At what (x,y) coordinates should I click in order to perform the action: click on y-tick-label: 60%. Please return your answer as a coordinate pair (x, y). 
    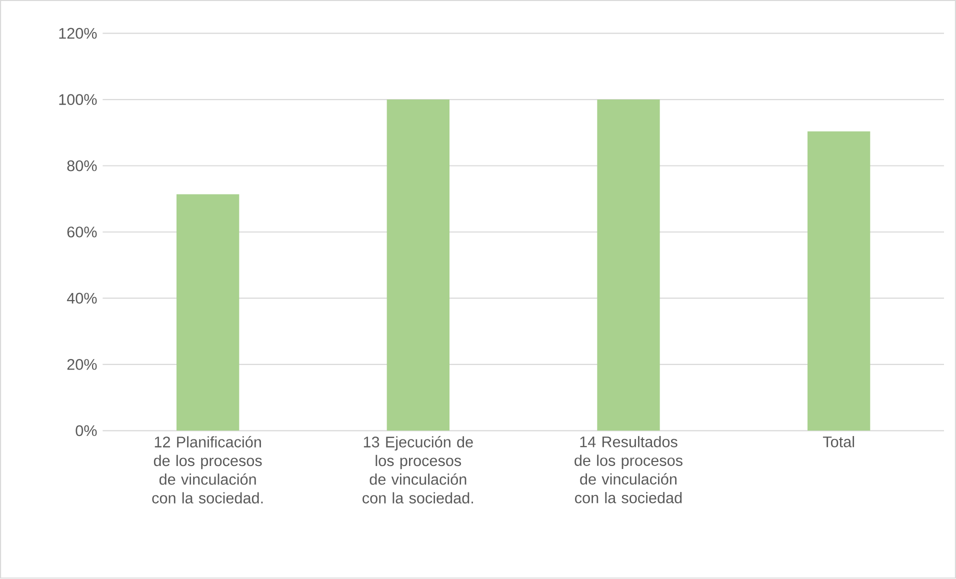
    Looking at the image, I should click on (82, 232).